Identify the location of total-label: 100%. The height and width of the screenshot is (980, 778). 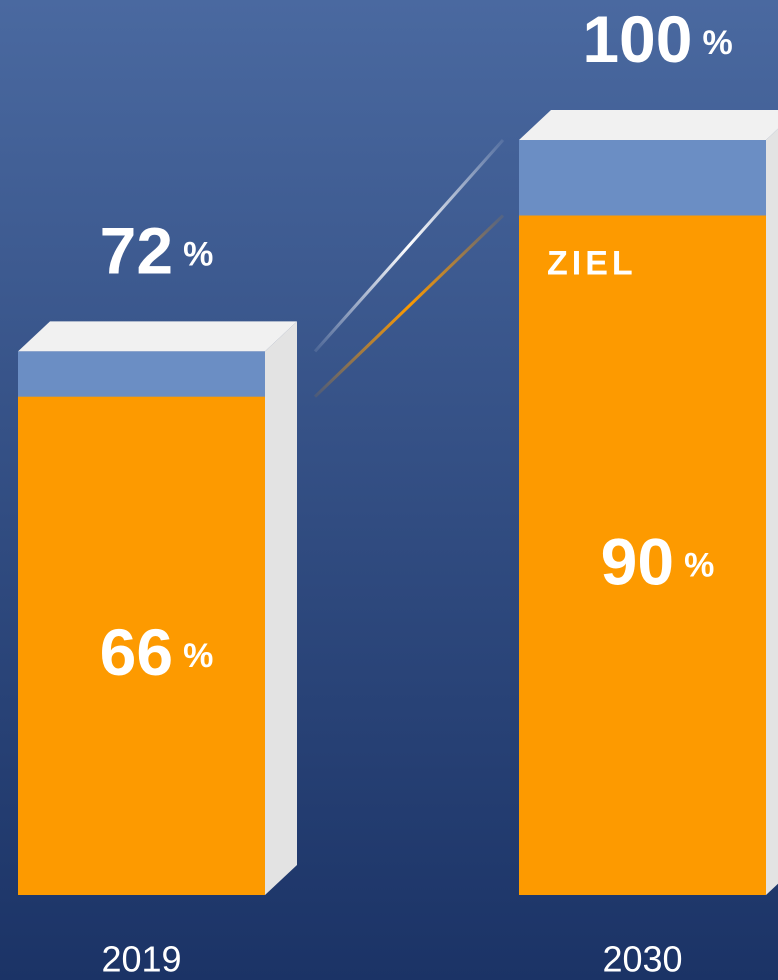
(657, 39).